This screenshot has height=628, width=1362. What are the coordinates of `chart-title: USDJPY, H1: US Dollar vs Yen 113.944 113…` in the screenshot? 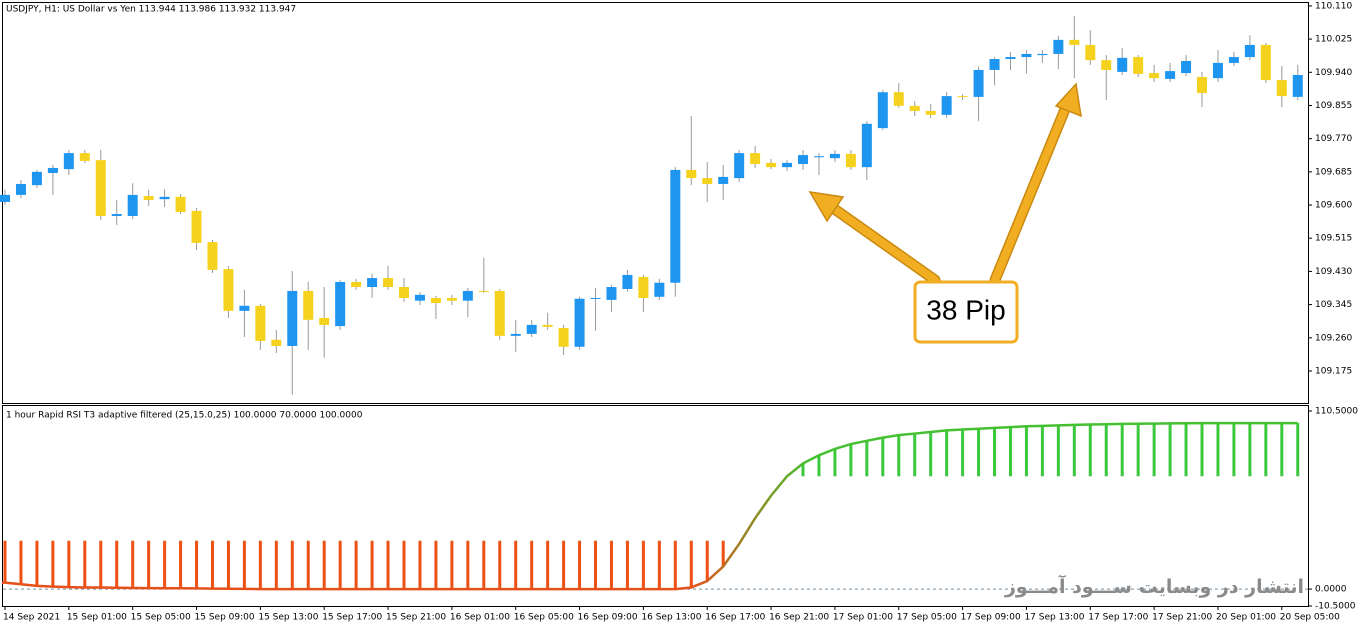 It's located at (151, 10).